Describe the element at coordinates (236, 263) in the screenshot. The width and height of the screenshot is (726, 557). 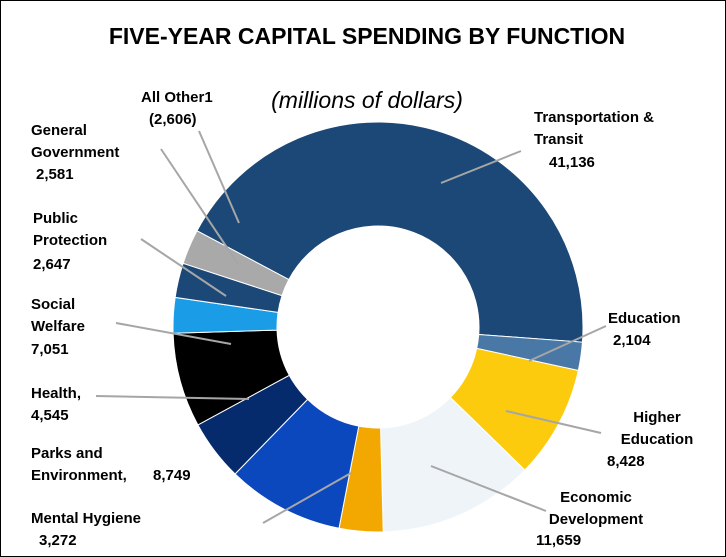
I see `donut-slice` at that location.